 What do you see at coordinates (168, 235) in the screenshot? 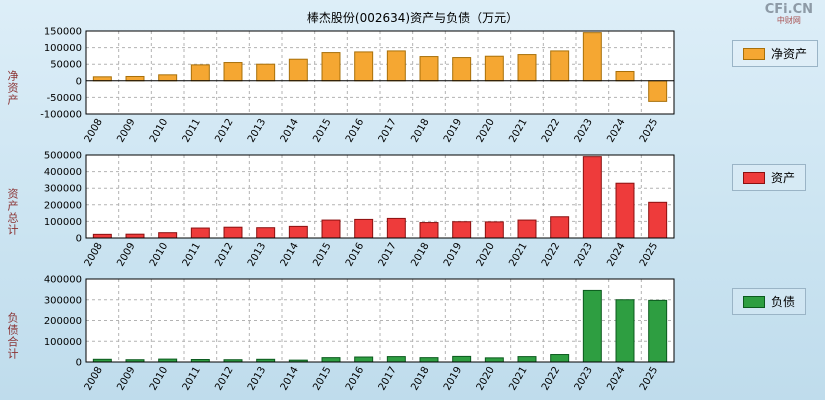
I see `bar-2010` at bounding box center [168, 235].